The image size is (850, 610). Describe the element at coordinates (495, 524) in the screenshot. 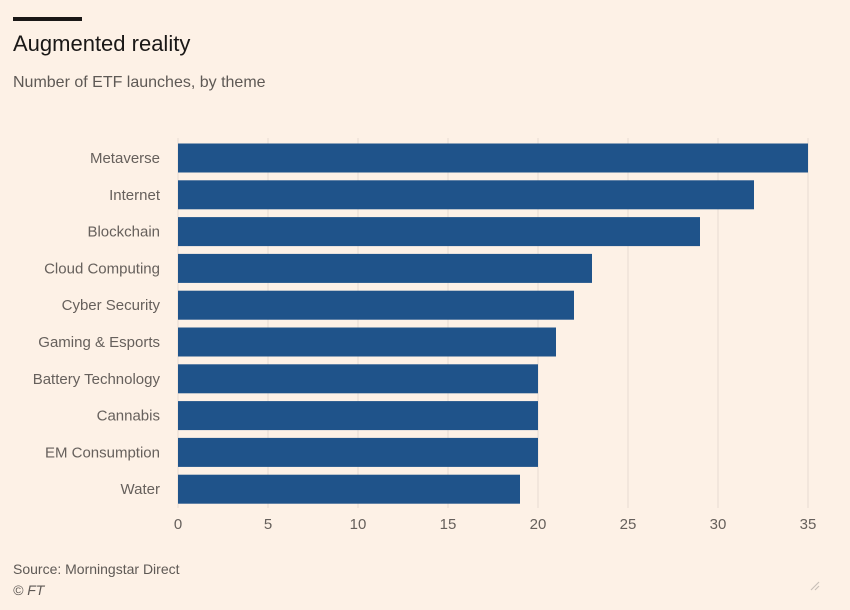

I see `x-axis-ticks: 0 5 10 15 20 25 30 35` at that location.